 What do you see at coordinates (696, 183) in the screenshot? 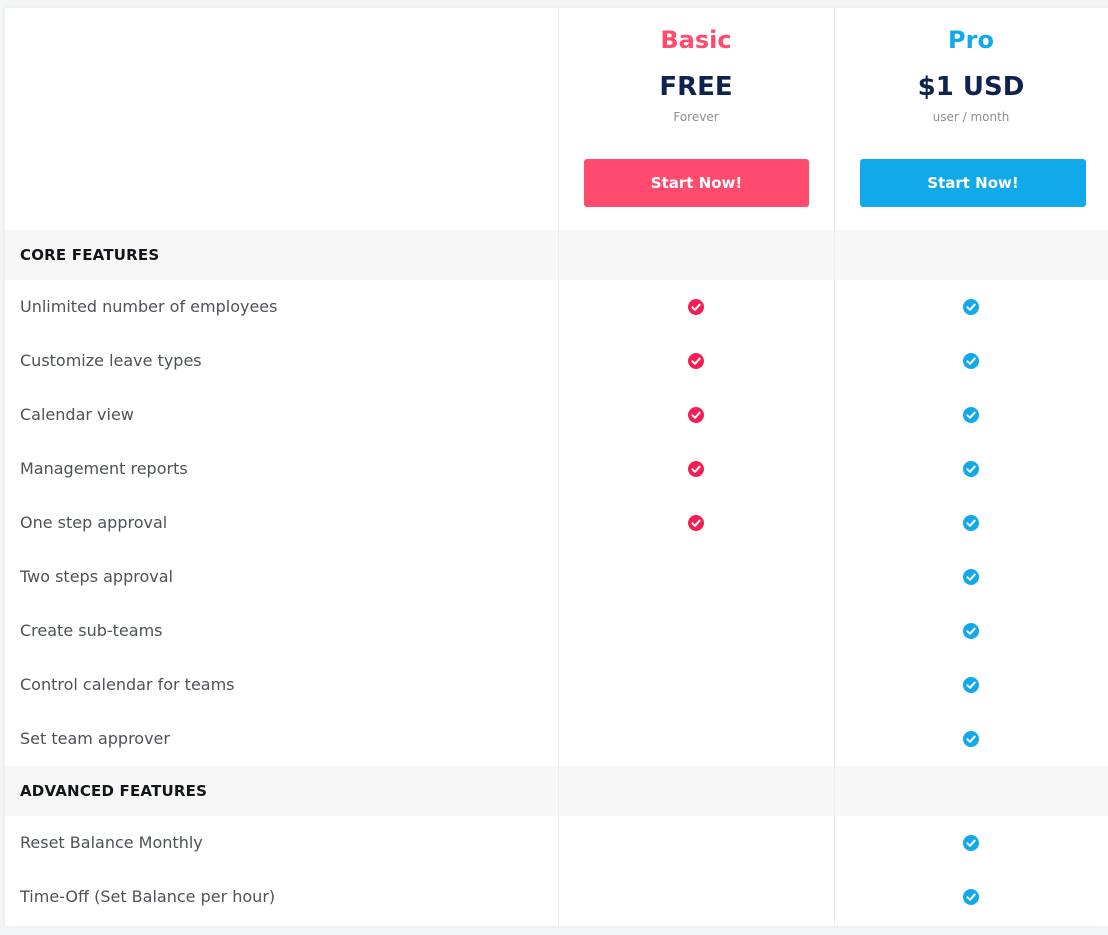
I see `start-now-button-basic: Start Now!` at bounding box center [696, 183].